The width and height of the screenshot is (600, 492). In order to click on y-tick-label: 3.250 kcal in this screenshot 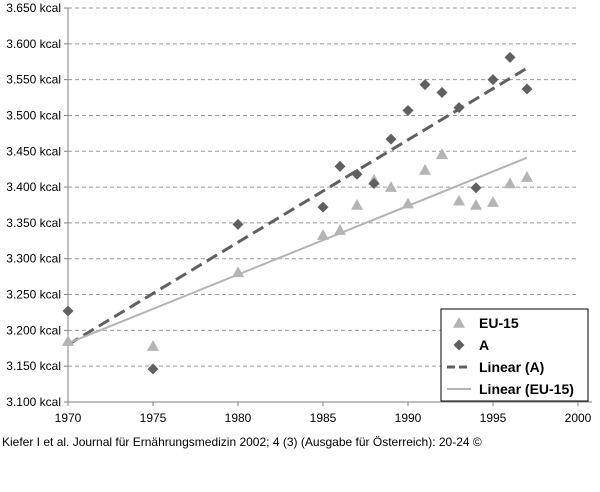, I will do `click(33, 295)`.